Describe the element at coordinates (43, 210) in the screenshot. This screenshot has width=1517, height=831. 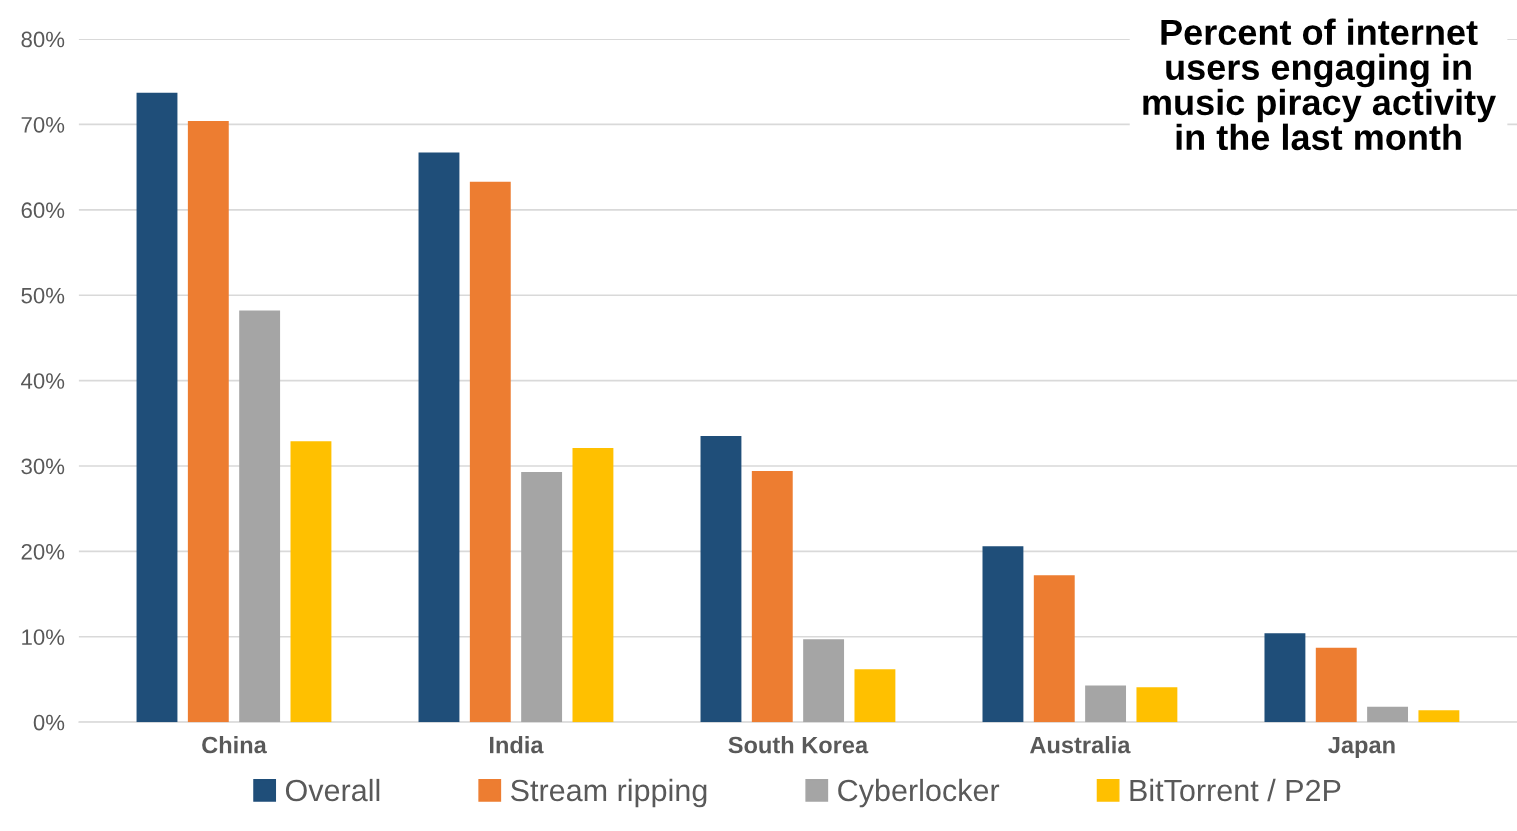
I see `y-tick-label: 60%` at that location.